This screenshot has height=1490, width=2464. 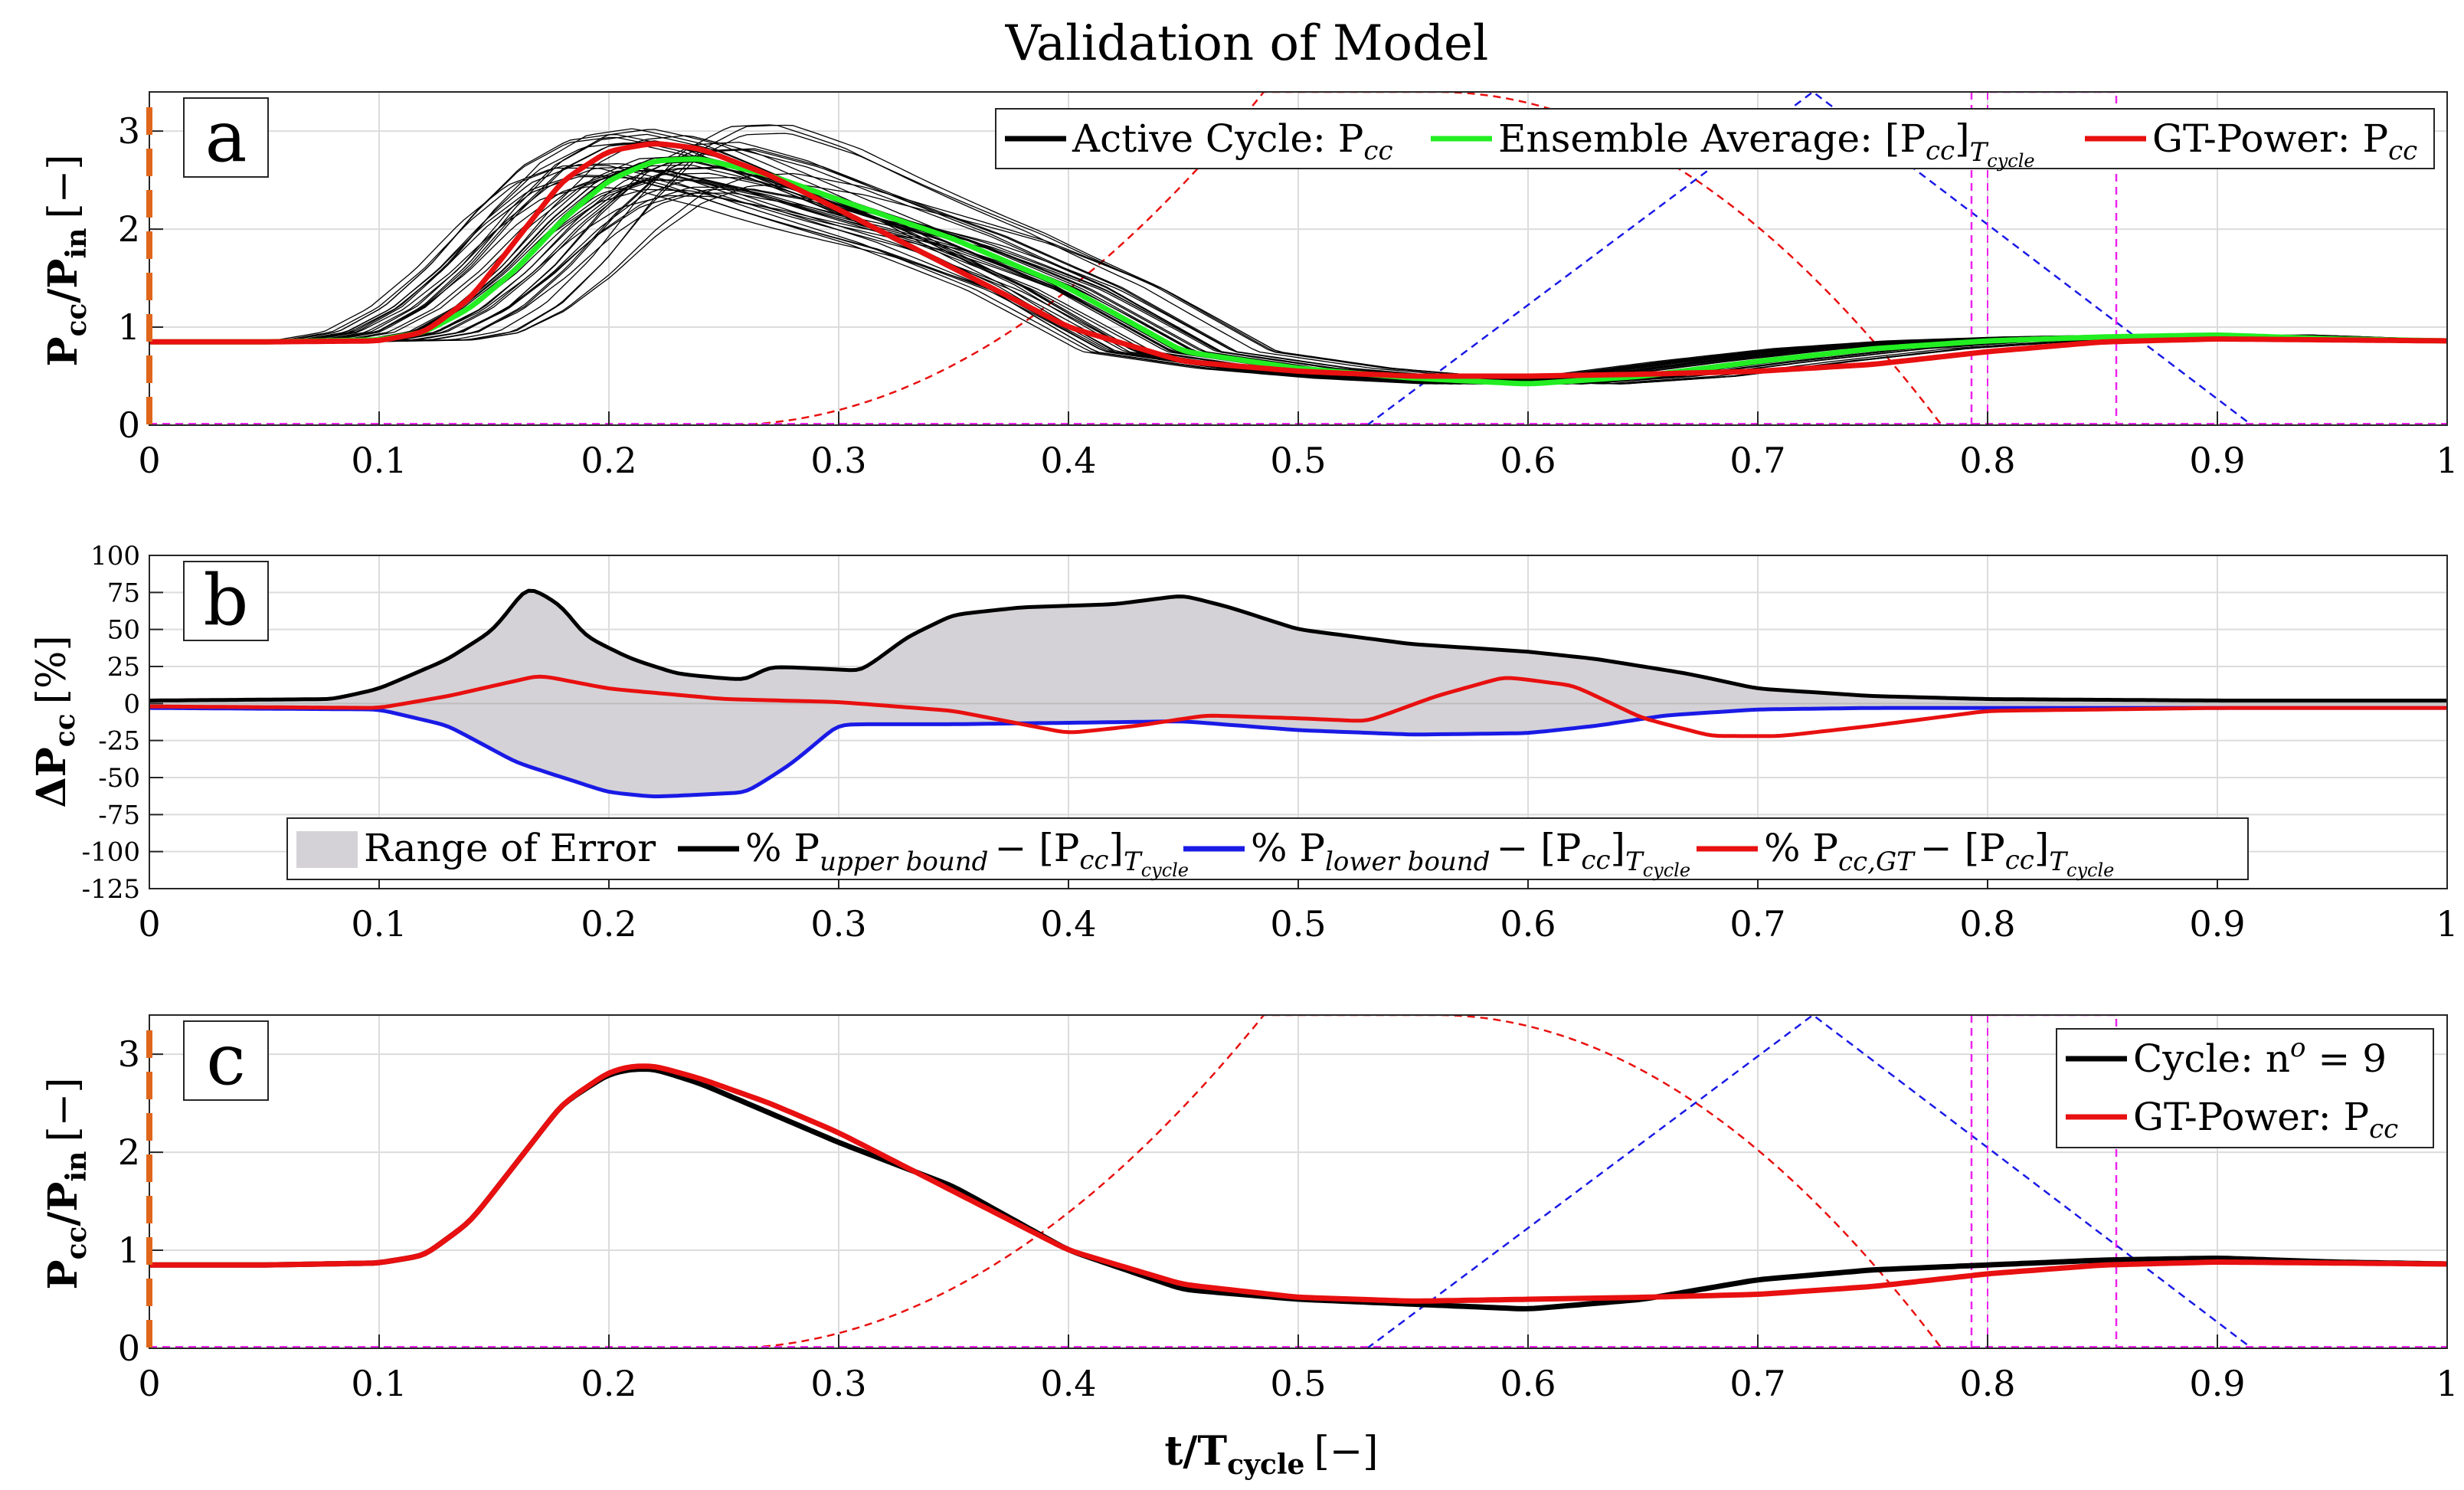 What do you see at coordinates (123, 593) in the screenshot?
I see `y-tick-label: 75` at bounding box center [123, 593].